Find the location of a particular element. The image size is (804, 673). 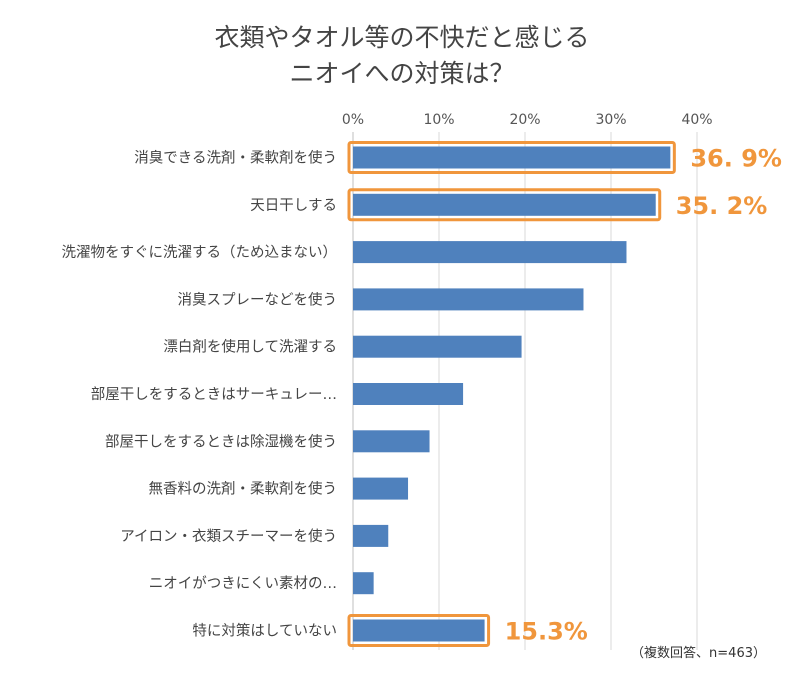

x-axis-ticks: 0% 10% 20% 30% 40% is located at coordinates (527, 120).